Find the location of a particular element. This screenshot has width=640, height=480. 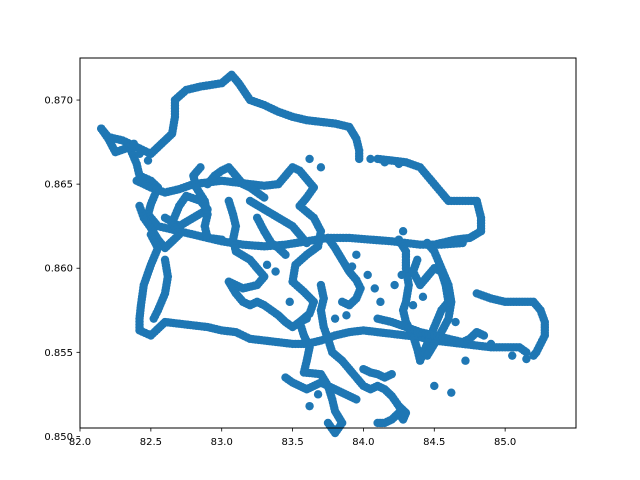

x-axis: 82.0 82.5 83.0 83.5 84.0 84.5 85.0 is located at coordinates (292, 438).